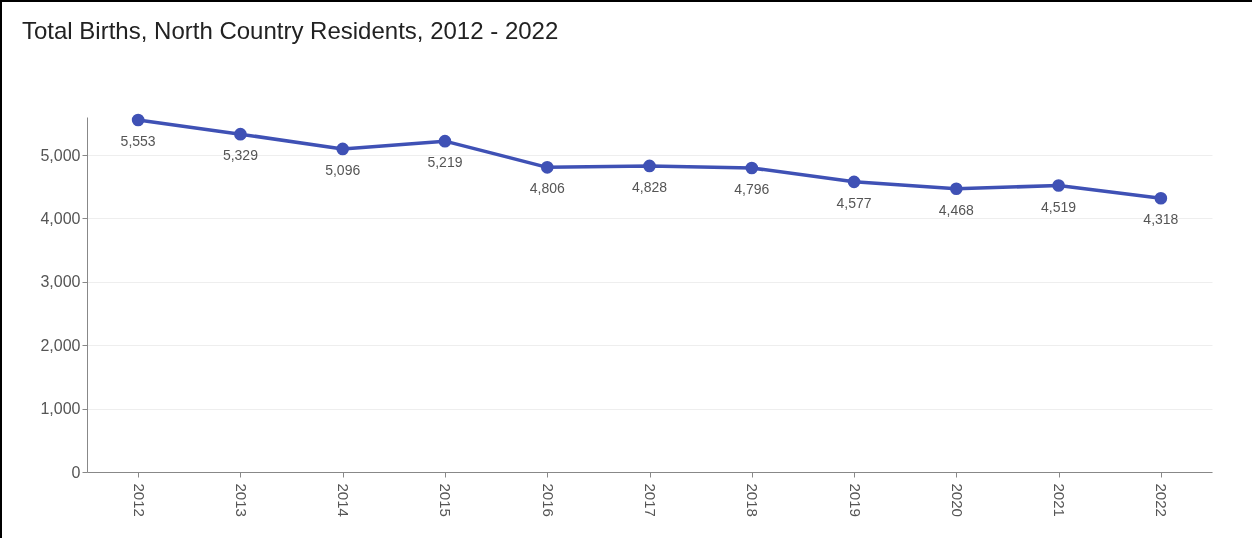 This screenshot has width=1256, height=542. What do you see at coordinates (60, 155) in the screenshot?
I see `y-tick-label: 5,000` at bounding box center [60, 155].